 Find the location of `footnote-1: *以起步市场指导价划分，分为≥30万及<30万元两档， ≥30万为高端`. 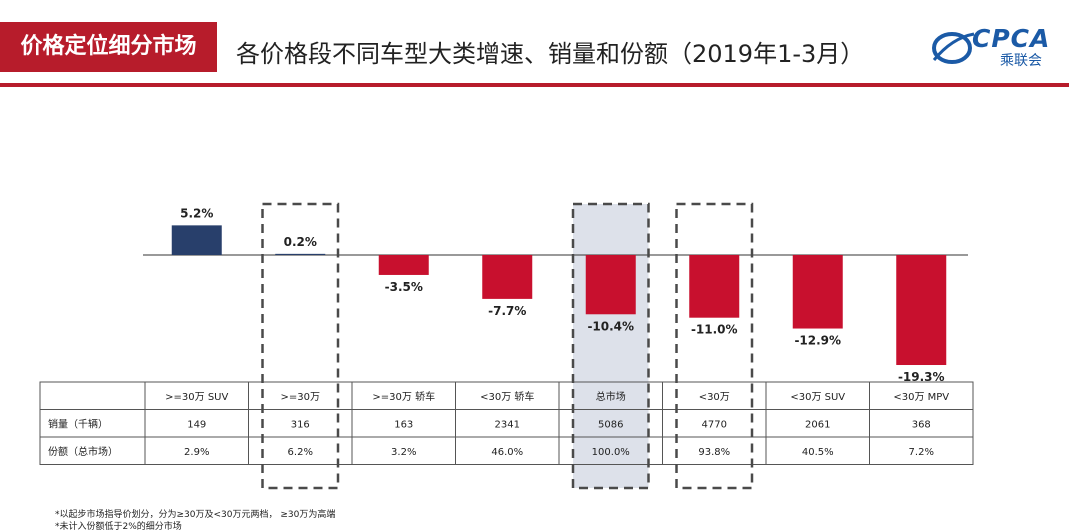

footnote-1: *以起步市场指导价划分，分为≥30万及<30万元两档， ≥30万为高端 is located at coordinates (195, 515).